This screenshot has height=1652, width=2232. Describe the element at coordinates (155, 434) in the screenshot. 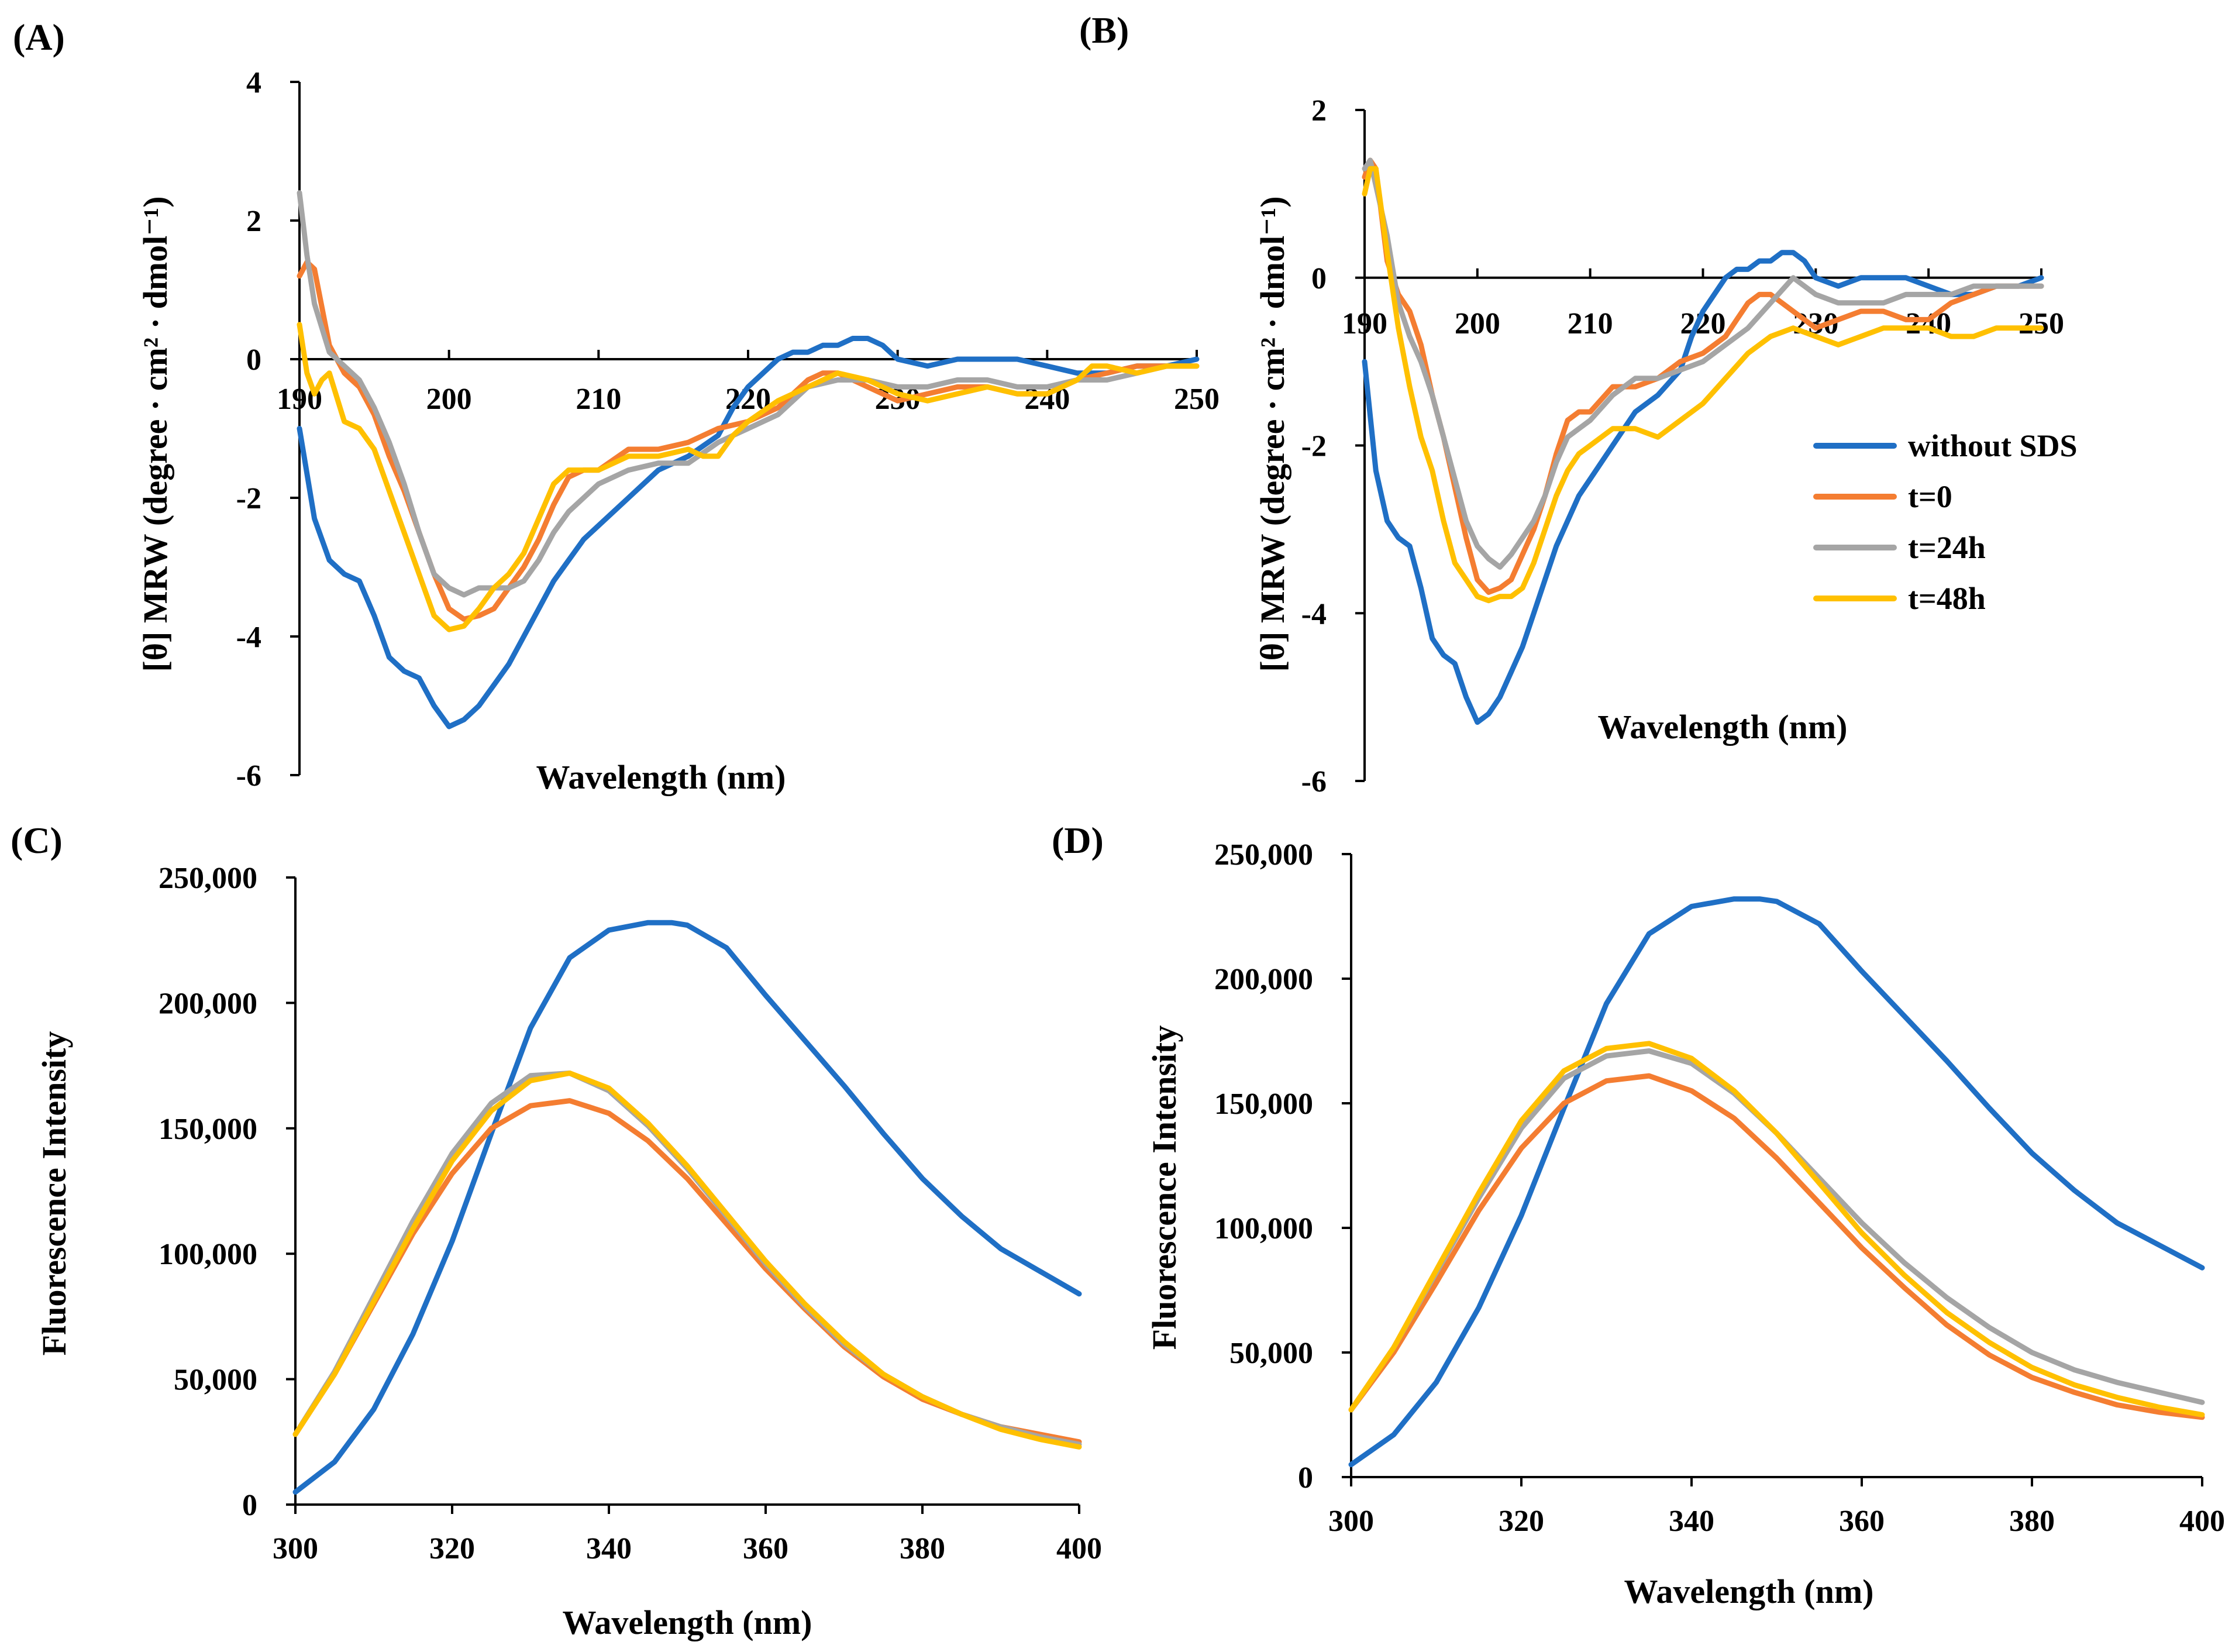

I see `panel-a-y-axis-title: [θ] MRW (degree · cm² · dmol⁻¹)` at that location.